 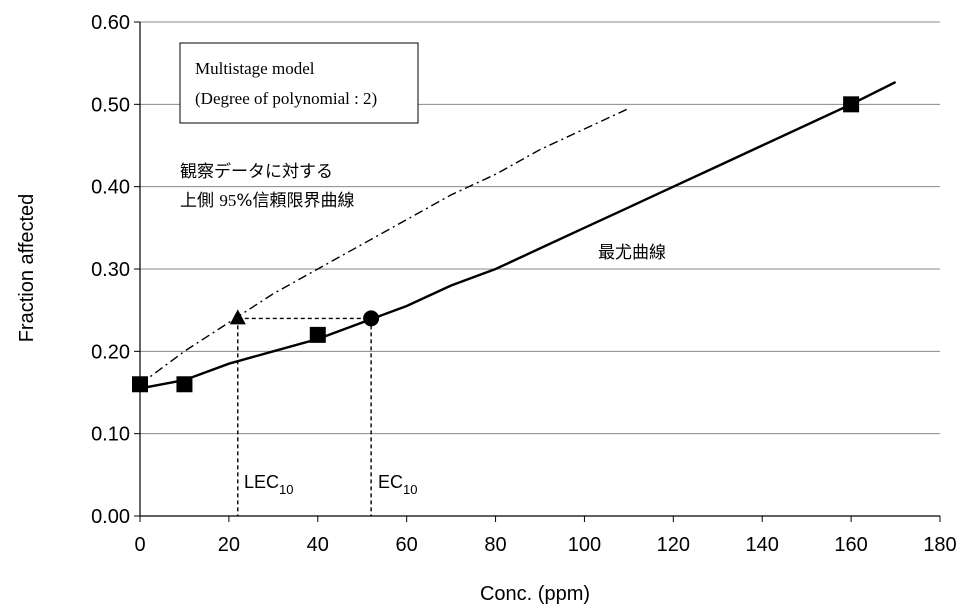 I want to click on x-tick-label-7: 140, so click(x=762, y=545).